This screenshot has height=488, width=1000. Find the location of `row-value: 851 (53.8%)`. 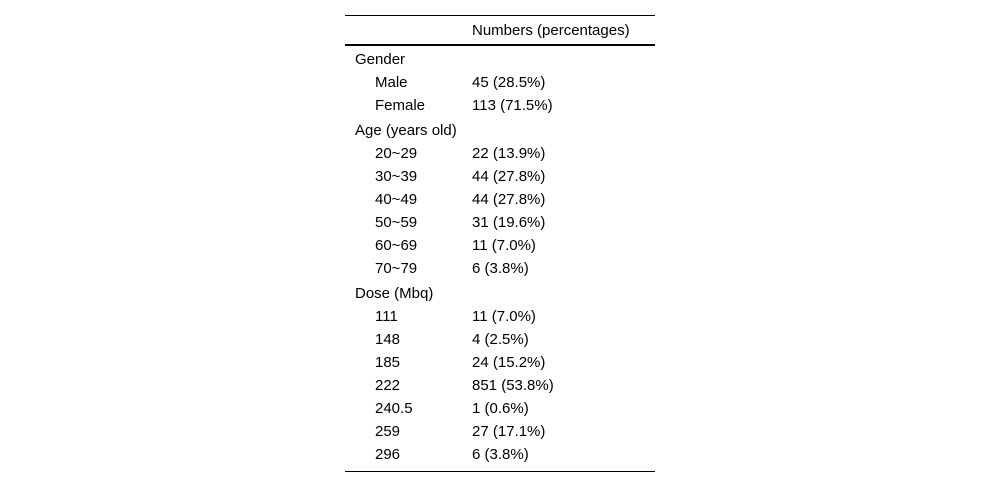

row-value: 851 (53.8%) is located at coordinates (513, 385).